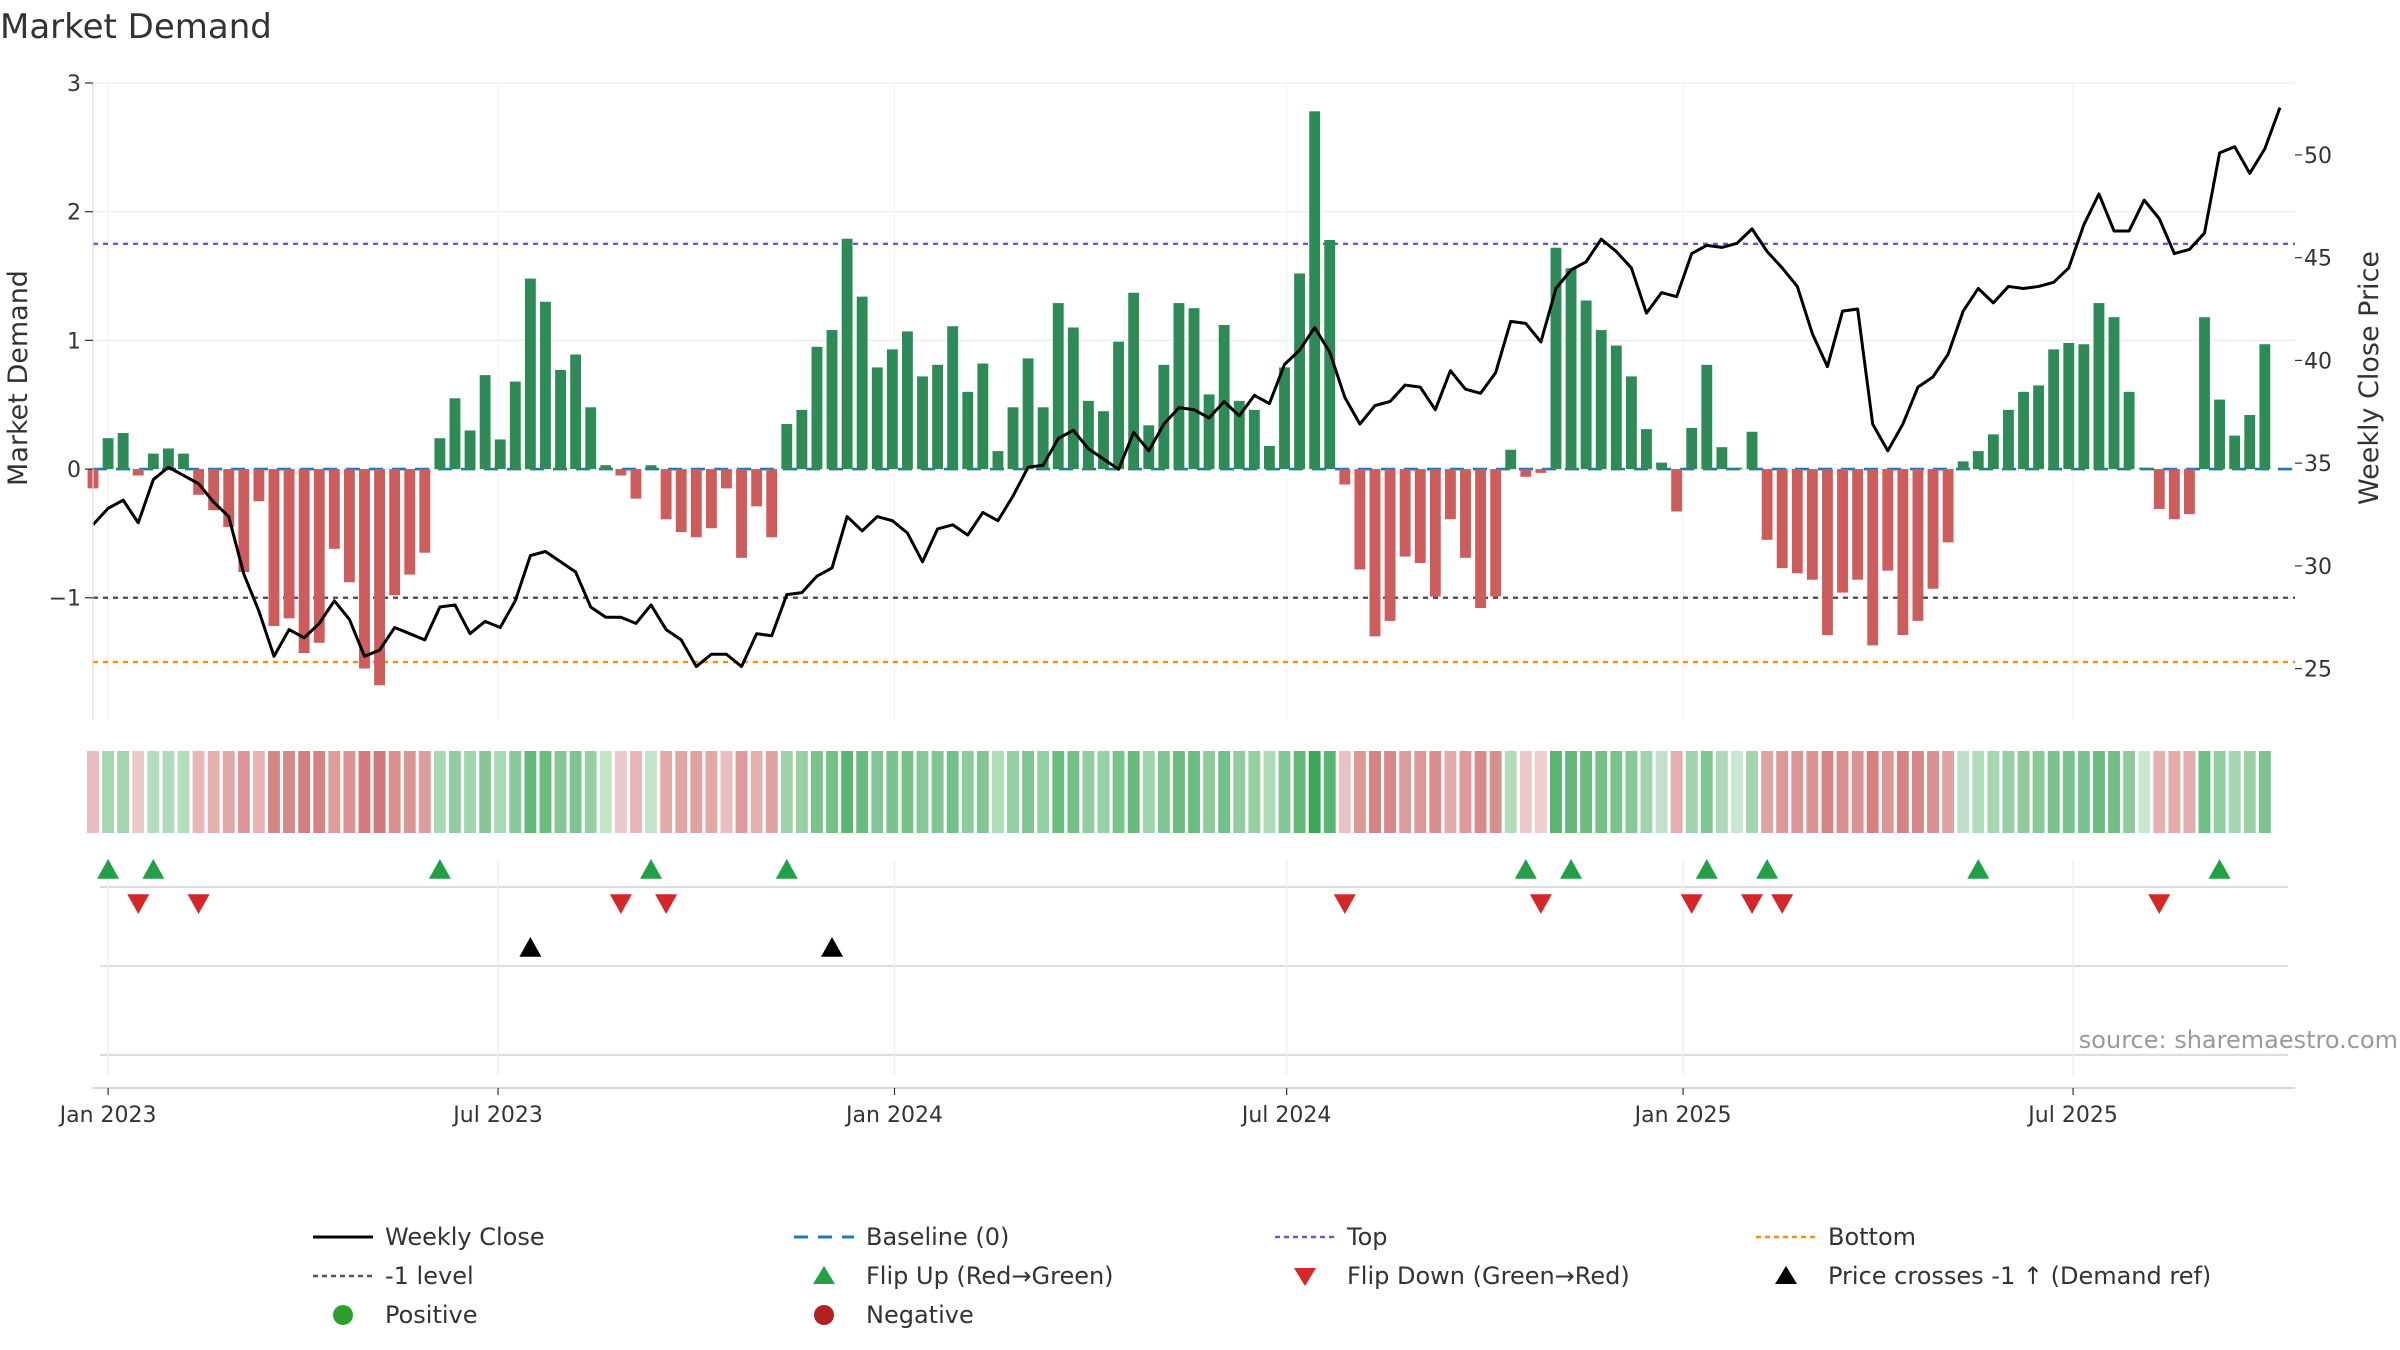  What do you see at coordinates (824, 1275) in the screenshot?
I see `legend-flip-up-icon` at bounding box center [824, 1275].